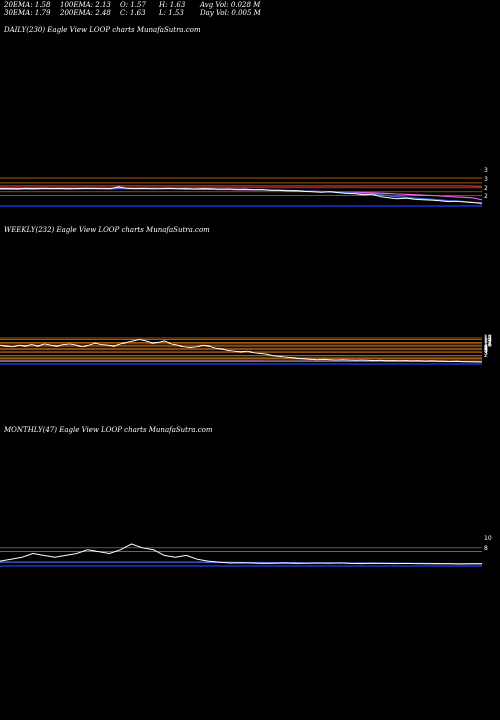 This screenshot has height=720, width=500. What do you see at coordinates (172, 5) in the screenshot?
I see `high-label: H: 1.63` at bounding box center [172, 5].